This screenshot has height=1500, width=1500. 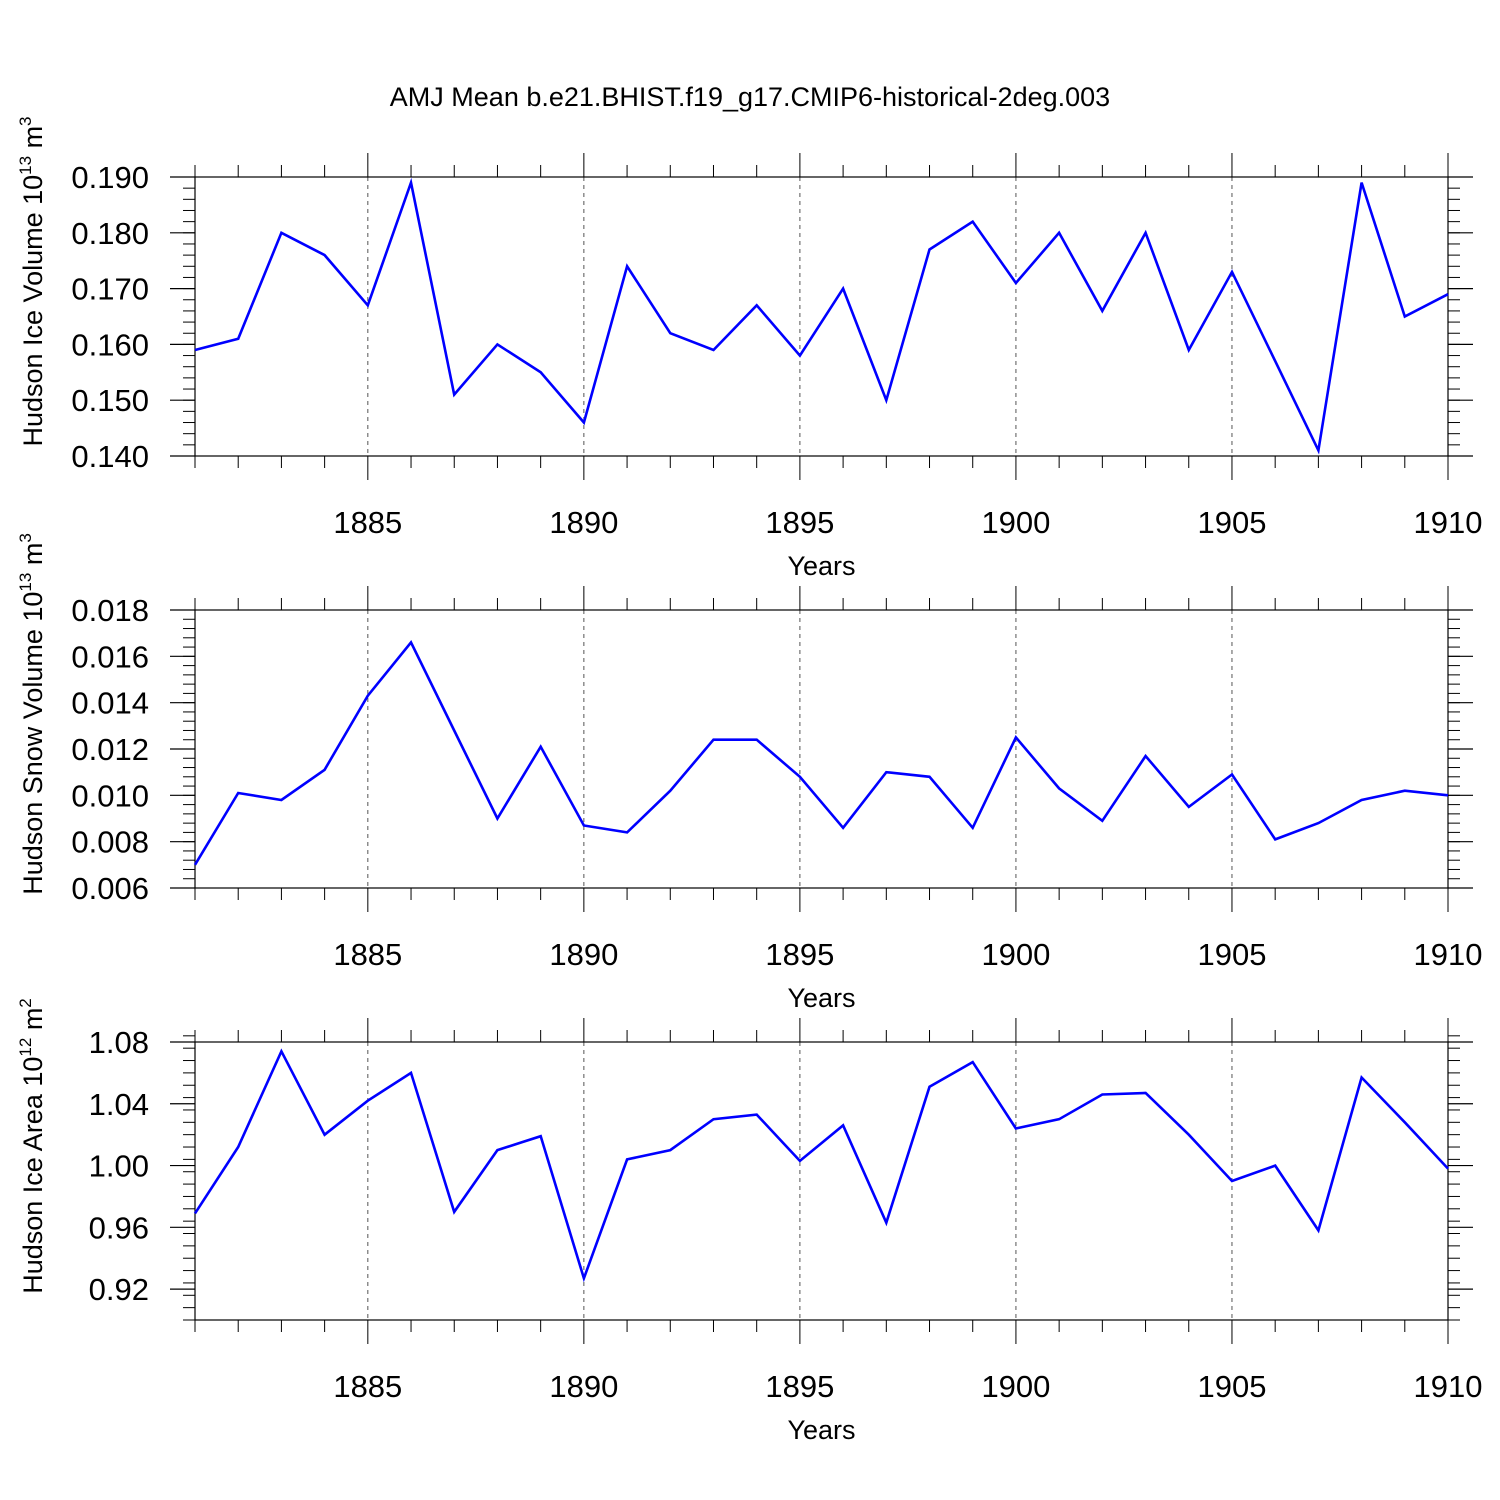 I want to click on y-tick-label: 0.008, so click(x=110, y=842).